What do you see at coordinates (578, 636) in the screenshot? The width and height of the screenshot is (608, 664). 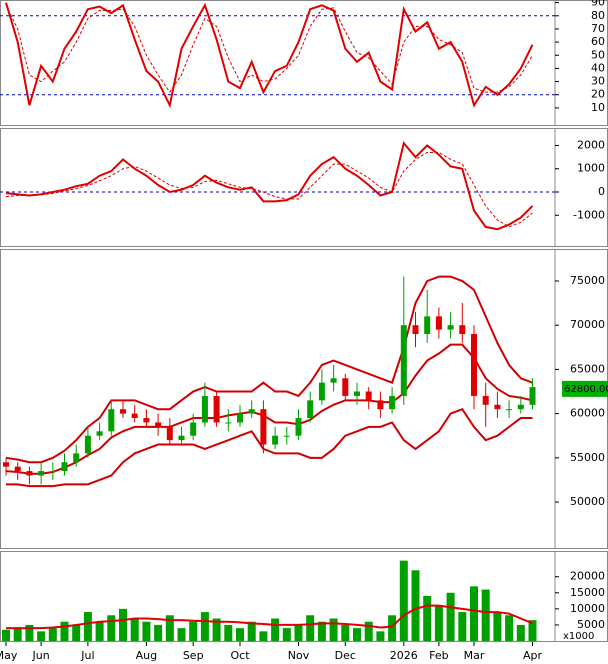 I see `unit-label: x1000` at bounding box center [578, 636].